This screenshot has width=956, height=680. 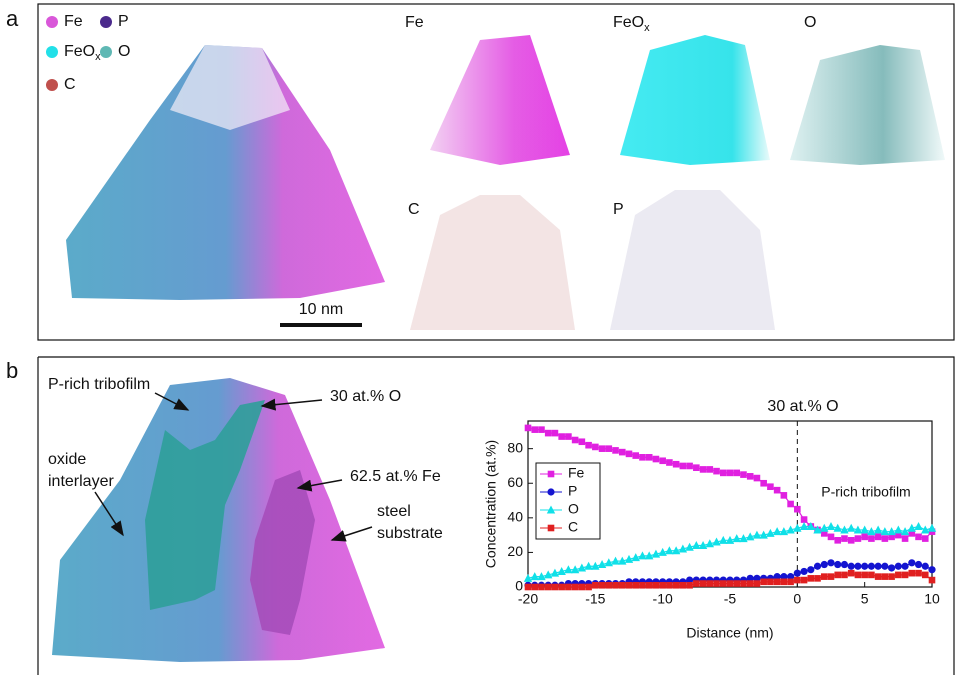 I want to click on legend-label: FeOx, so click(x=82, y=53).